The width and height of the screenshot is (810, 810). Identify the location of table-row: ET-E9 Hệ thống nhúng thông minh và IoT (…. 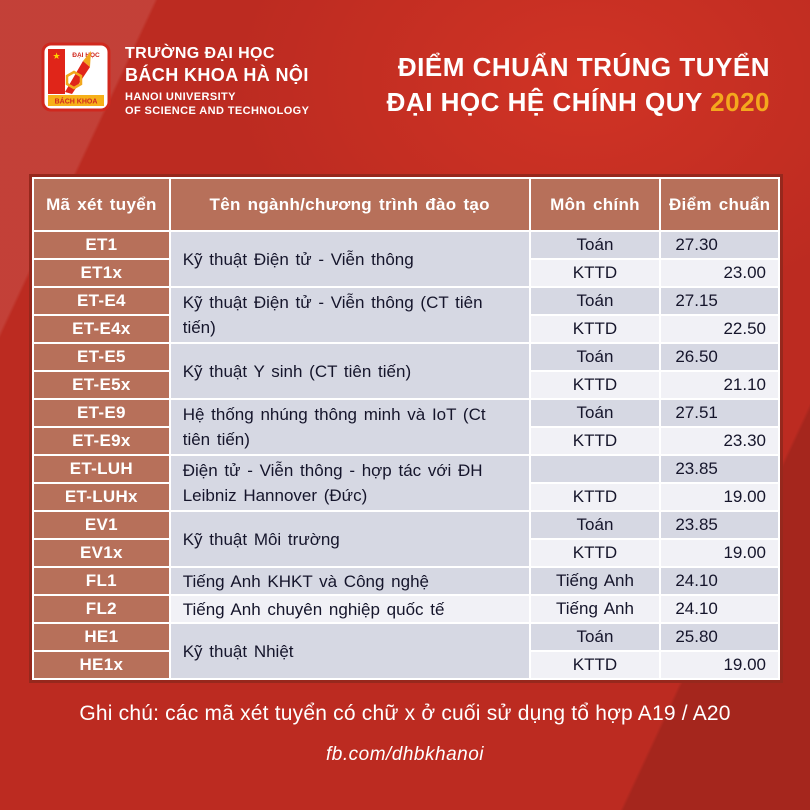
(406, 427).